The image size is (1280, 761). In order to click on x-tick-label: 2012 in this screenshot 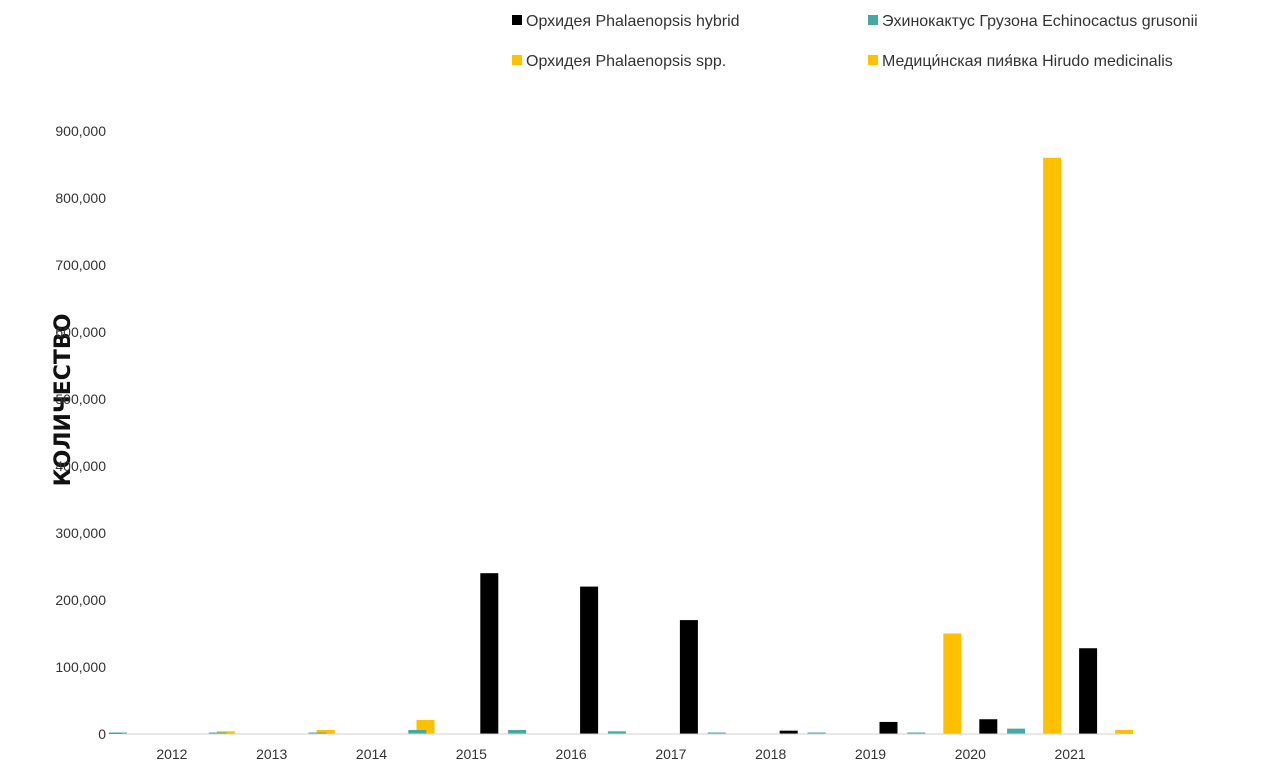, I will do `click(171, 753)`.